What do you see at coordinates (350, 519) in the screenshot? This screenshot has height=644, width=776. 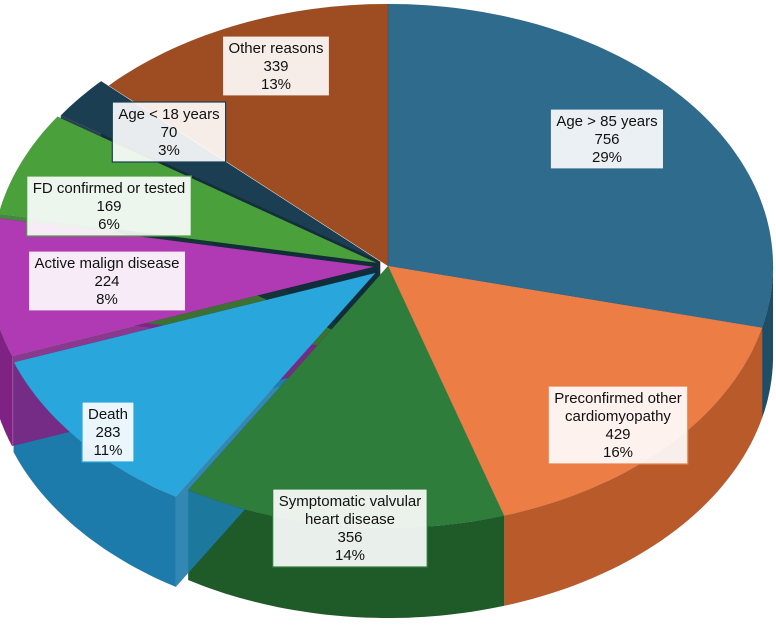 I see `label-text: heart disease` at bounding box center [350, 519].